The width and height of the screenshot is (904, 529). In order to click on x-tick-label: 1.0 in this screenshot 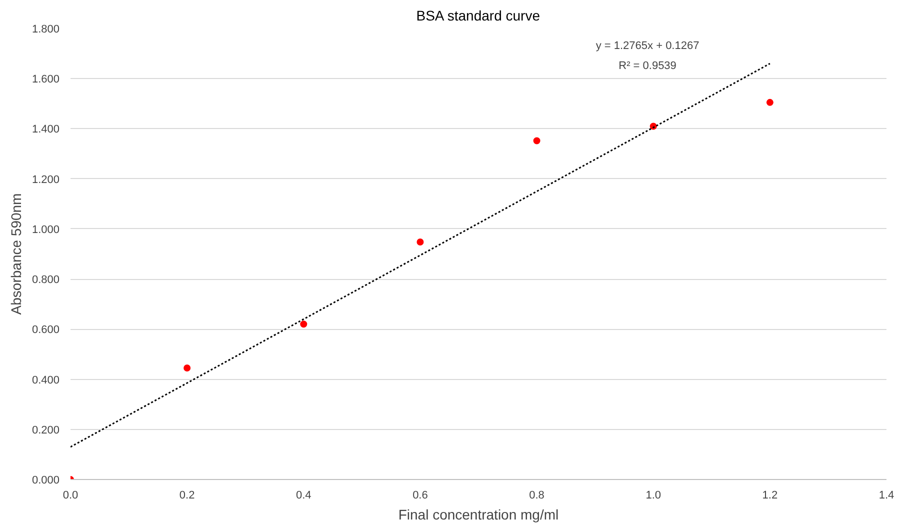, I will do `click(654, 496)`.